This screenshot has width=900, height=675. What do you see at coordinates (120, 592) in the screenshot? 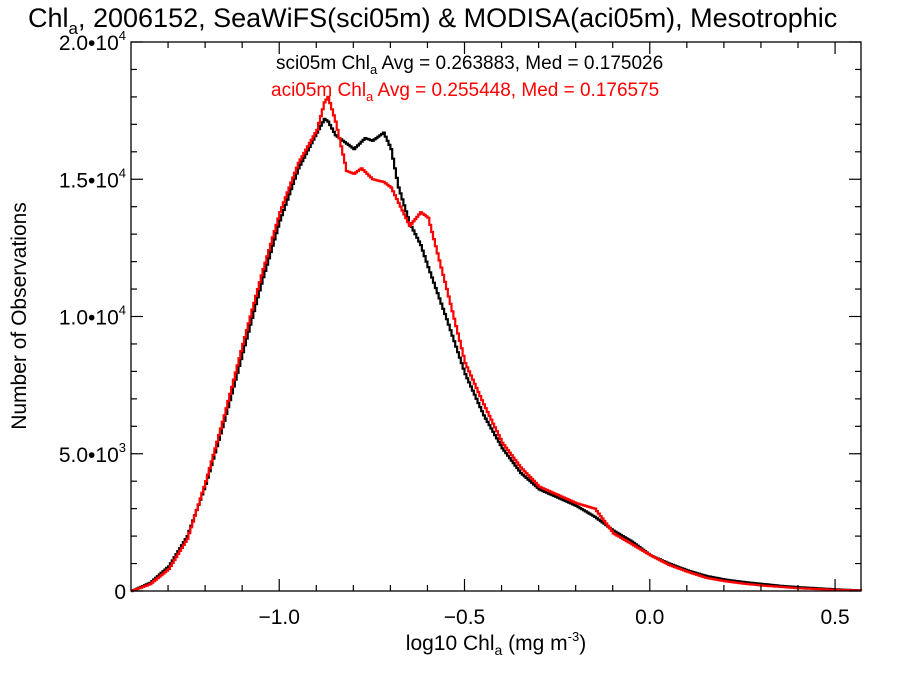
I see `y-tick-label: 0` at bounding box center [120, 592].